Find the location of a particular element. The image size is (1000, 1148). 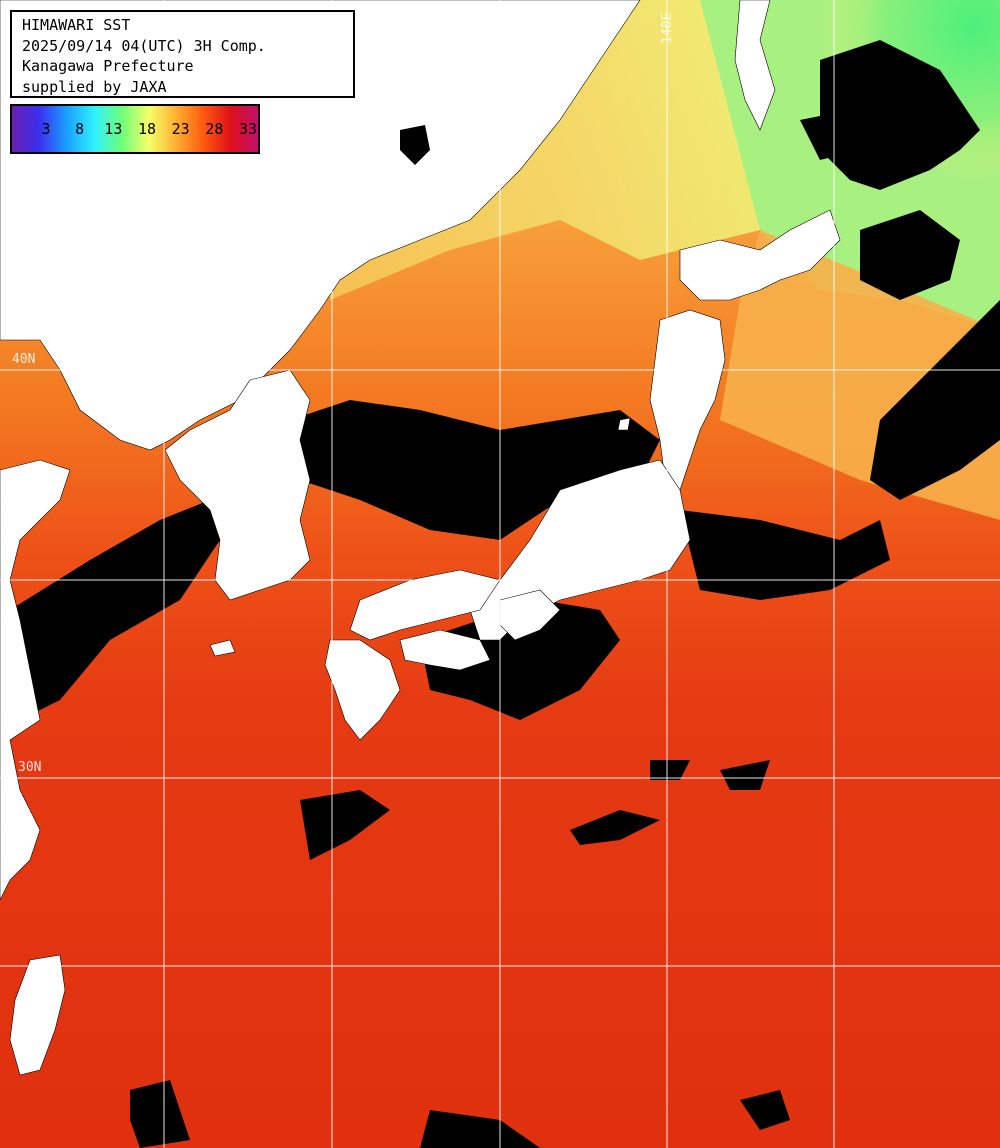

land-small-island is located at coordinates (415, 145).